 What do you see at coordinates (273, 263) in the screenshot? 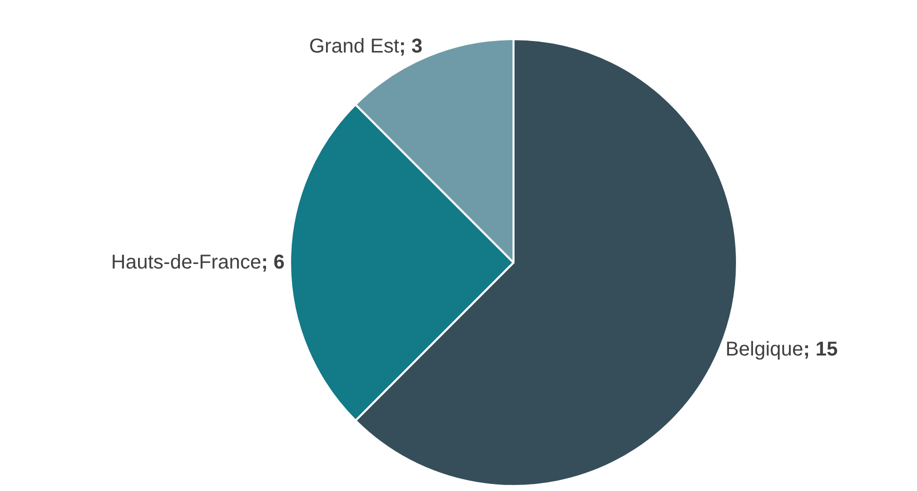
I see `data-label: ; 6` at bounding box center [273, 263].